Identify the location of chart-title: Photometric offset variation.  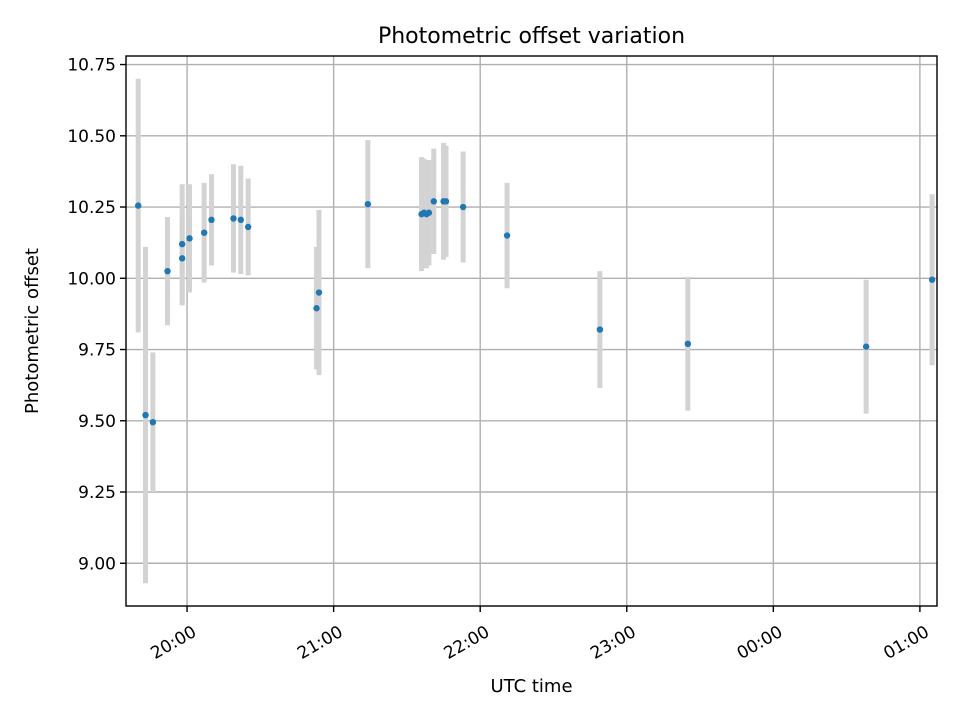
(531, 36).